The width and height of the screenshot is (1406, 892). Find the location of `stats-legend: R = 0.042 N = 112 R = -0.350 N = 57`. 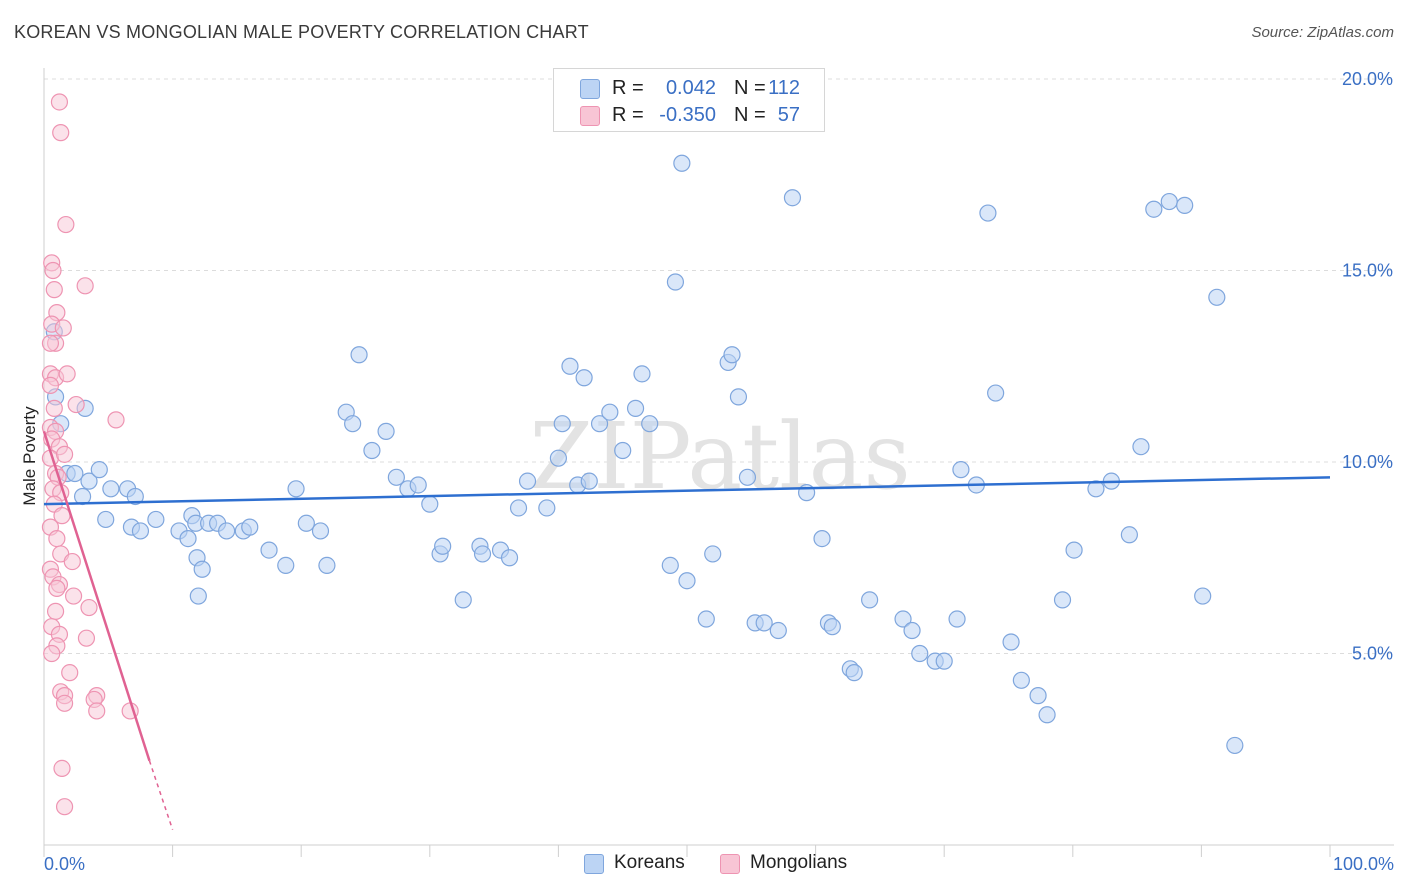

stats-legend: R = 0.042 N = 112 R = -0.350 N = 57 is located at coordinates (689, 100).